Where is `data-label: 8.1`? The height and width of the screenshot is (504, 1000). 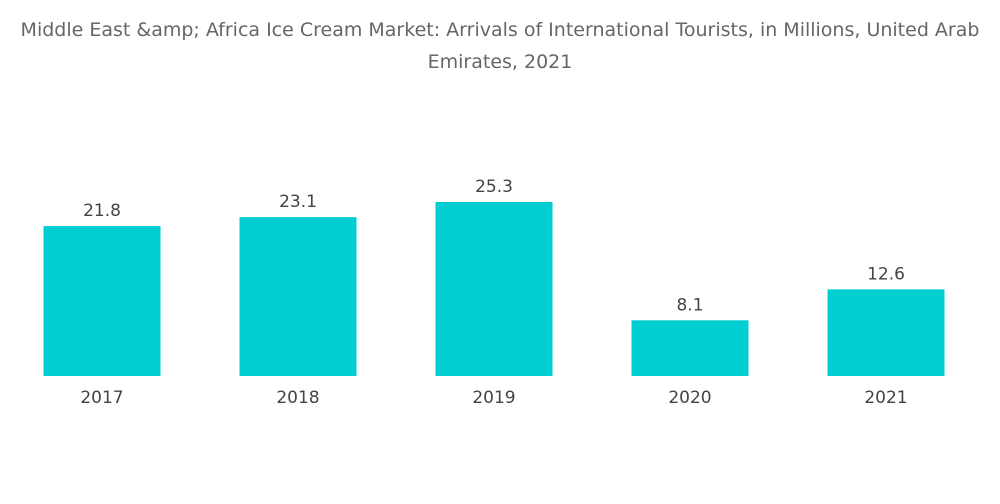 data-label: 8.1 is located at coordinates (689, 305).